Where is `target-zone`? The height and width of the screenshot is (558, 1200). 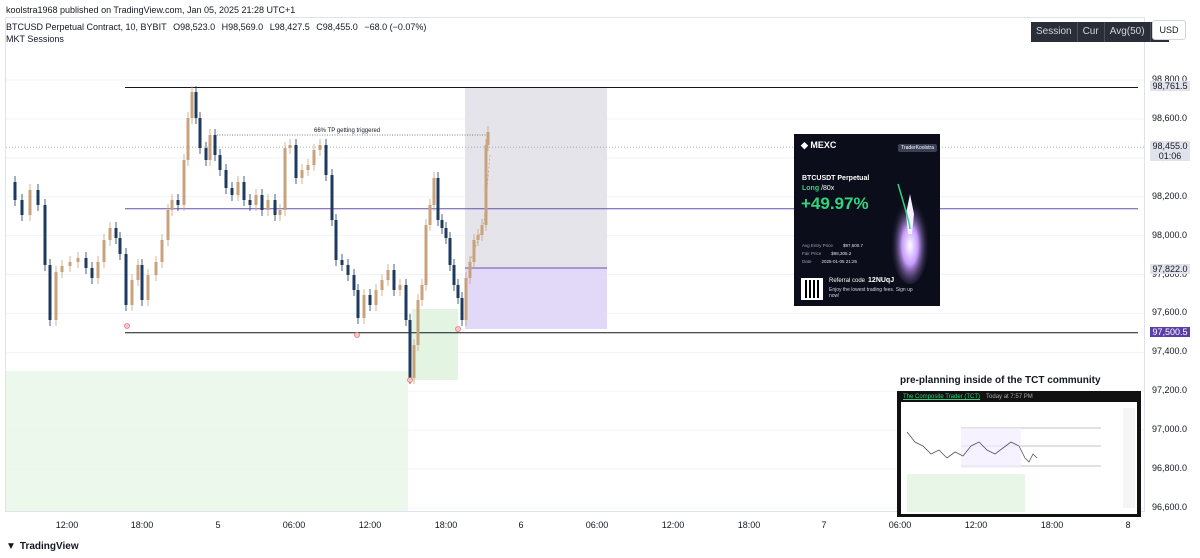 target-zone is located at coordinates (536, 177).